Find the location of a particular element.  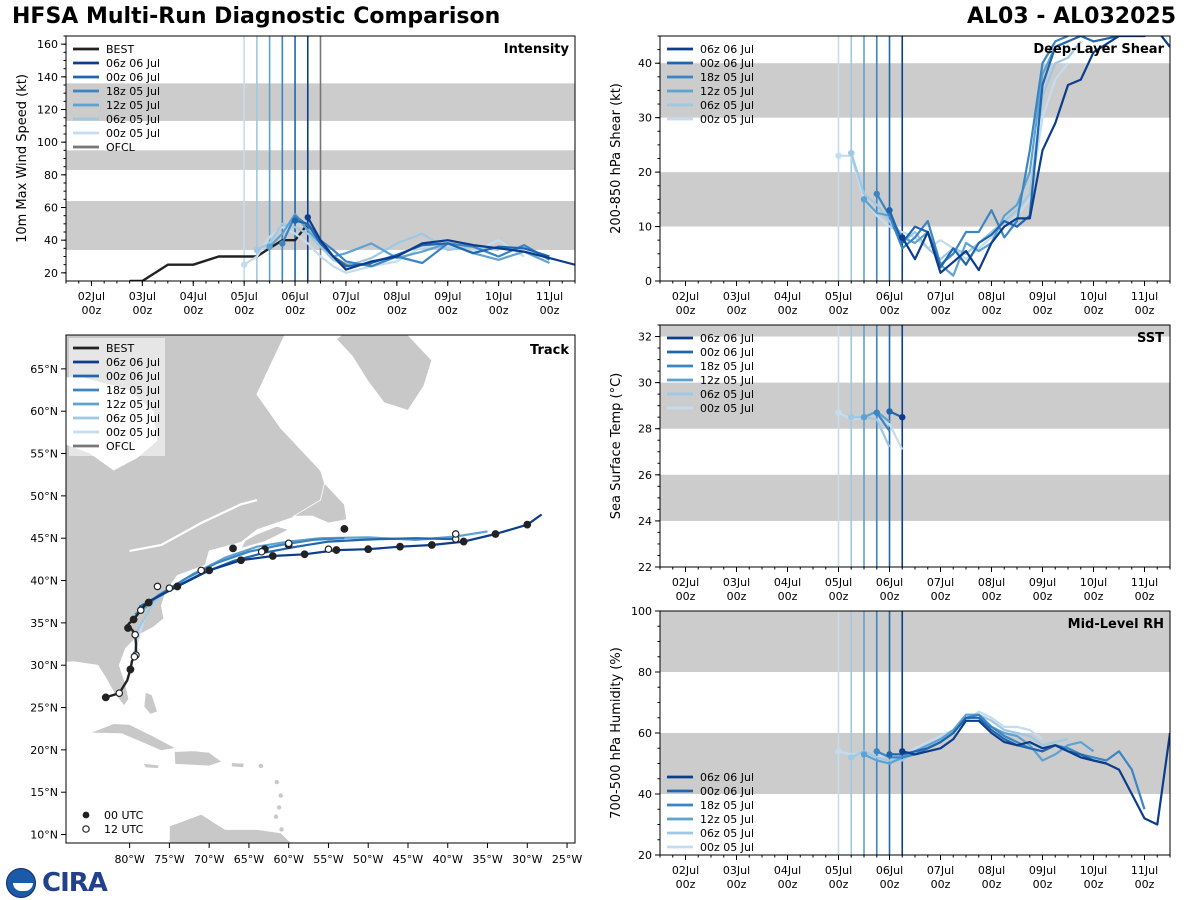

x-tick-label: 03Jul is located at coordinates (142, 296).